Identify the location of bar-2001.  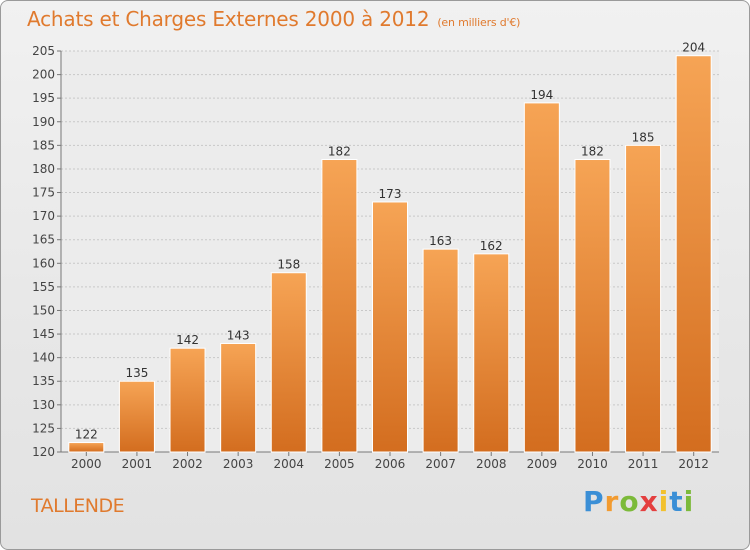
(136, 416).